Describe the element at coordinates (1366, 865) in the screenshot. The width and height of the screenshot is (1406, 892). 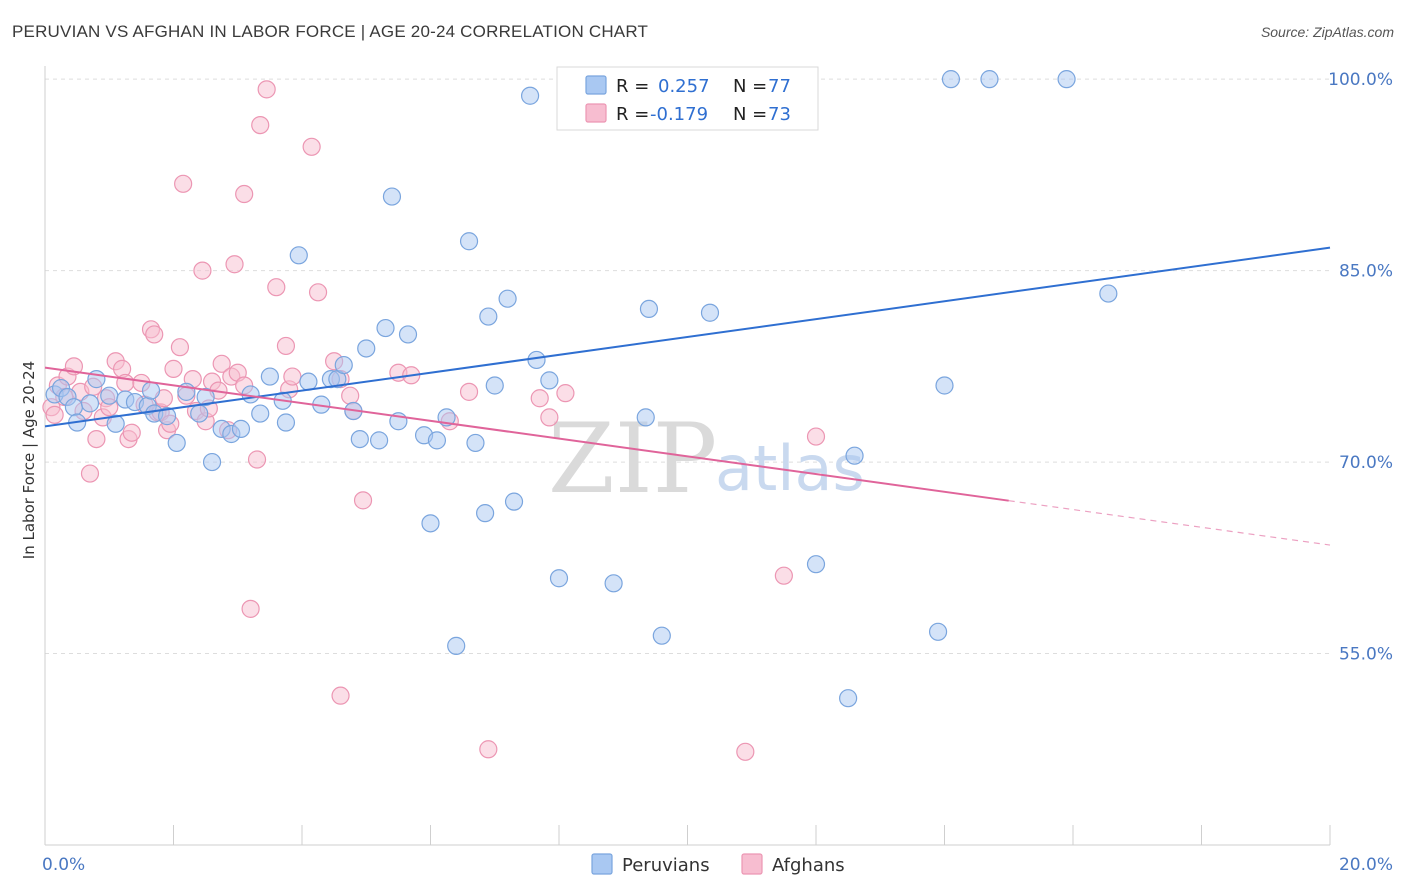
I see `x-tick-label: 20.0%` at that location.